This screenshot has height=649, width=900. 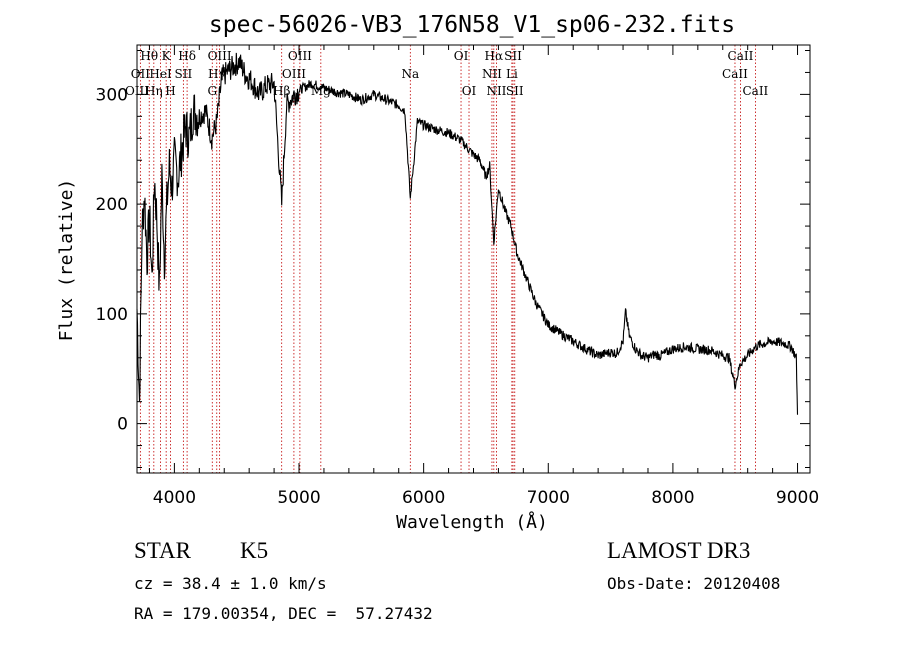 I want to click on y-tick-label-3: 300, so click(x=112, y=95).